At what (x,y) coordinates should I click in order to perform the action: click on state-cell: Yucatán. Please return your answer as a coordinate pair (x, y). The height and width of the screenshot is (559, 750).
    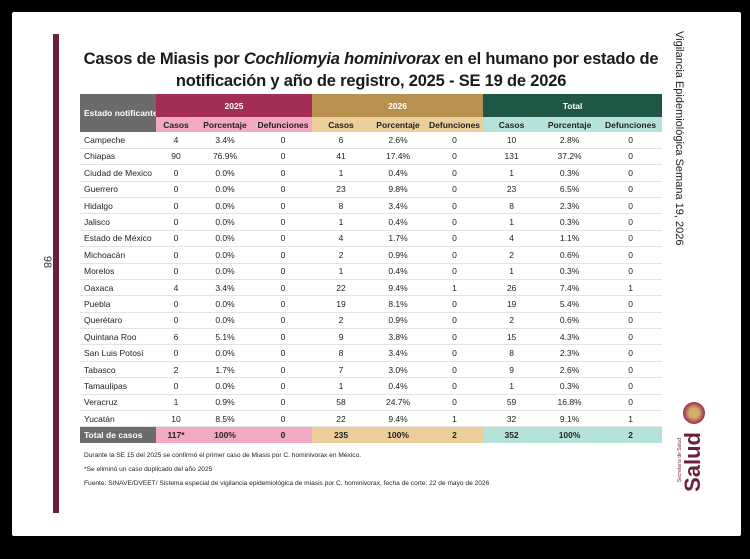
    Looking at the image, I should click on (118, 419).